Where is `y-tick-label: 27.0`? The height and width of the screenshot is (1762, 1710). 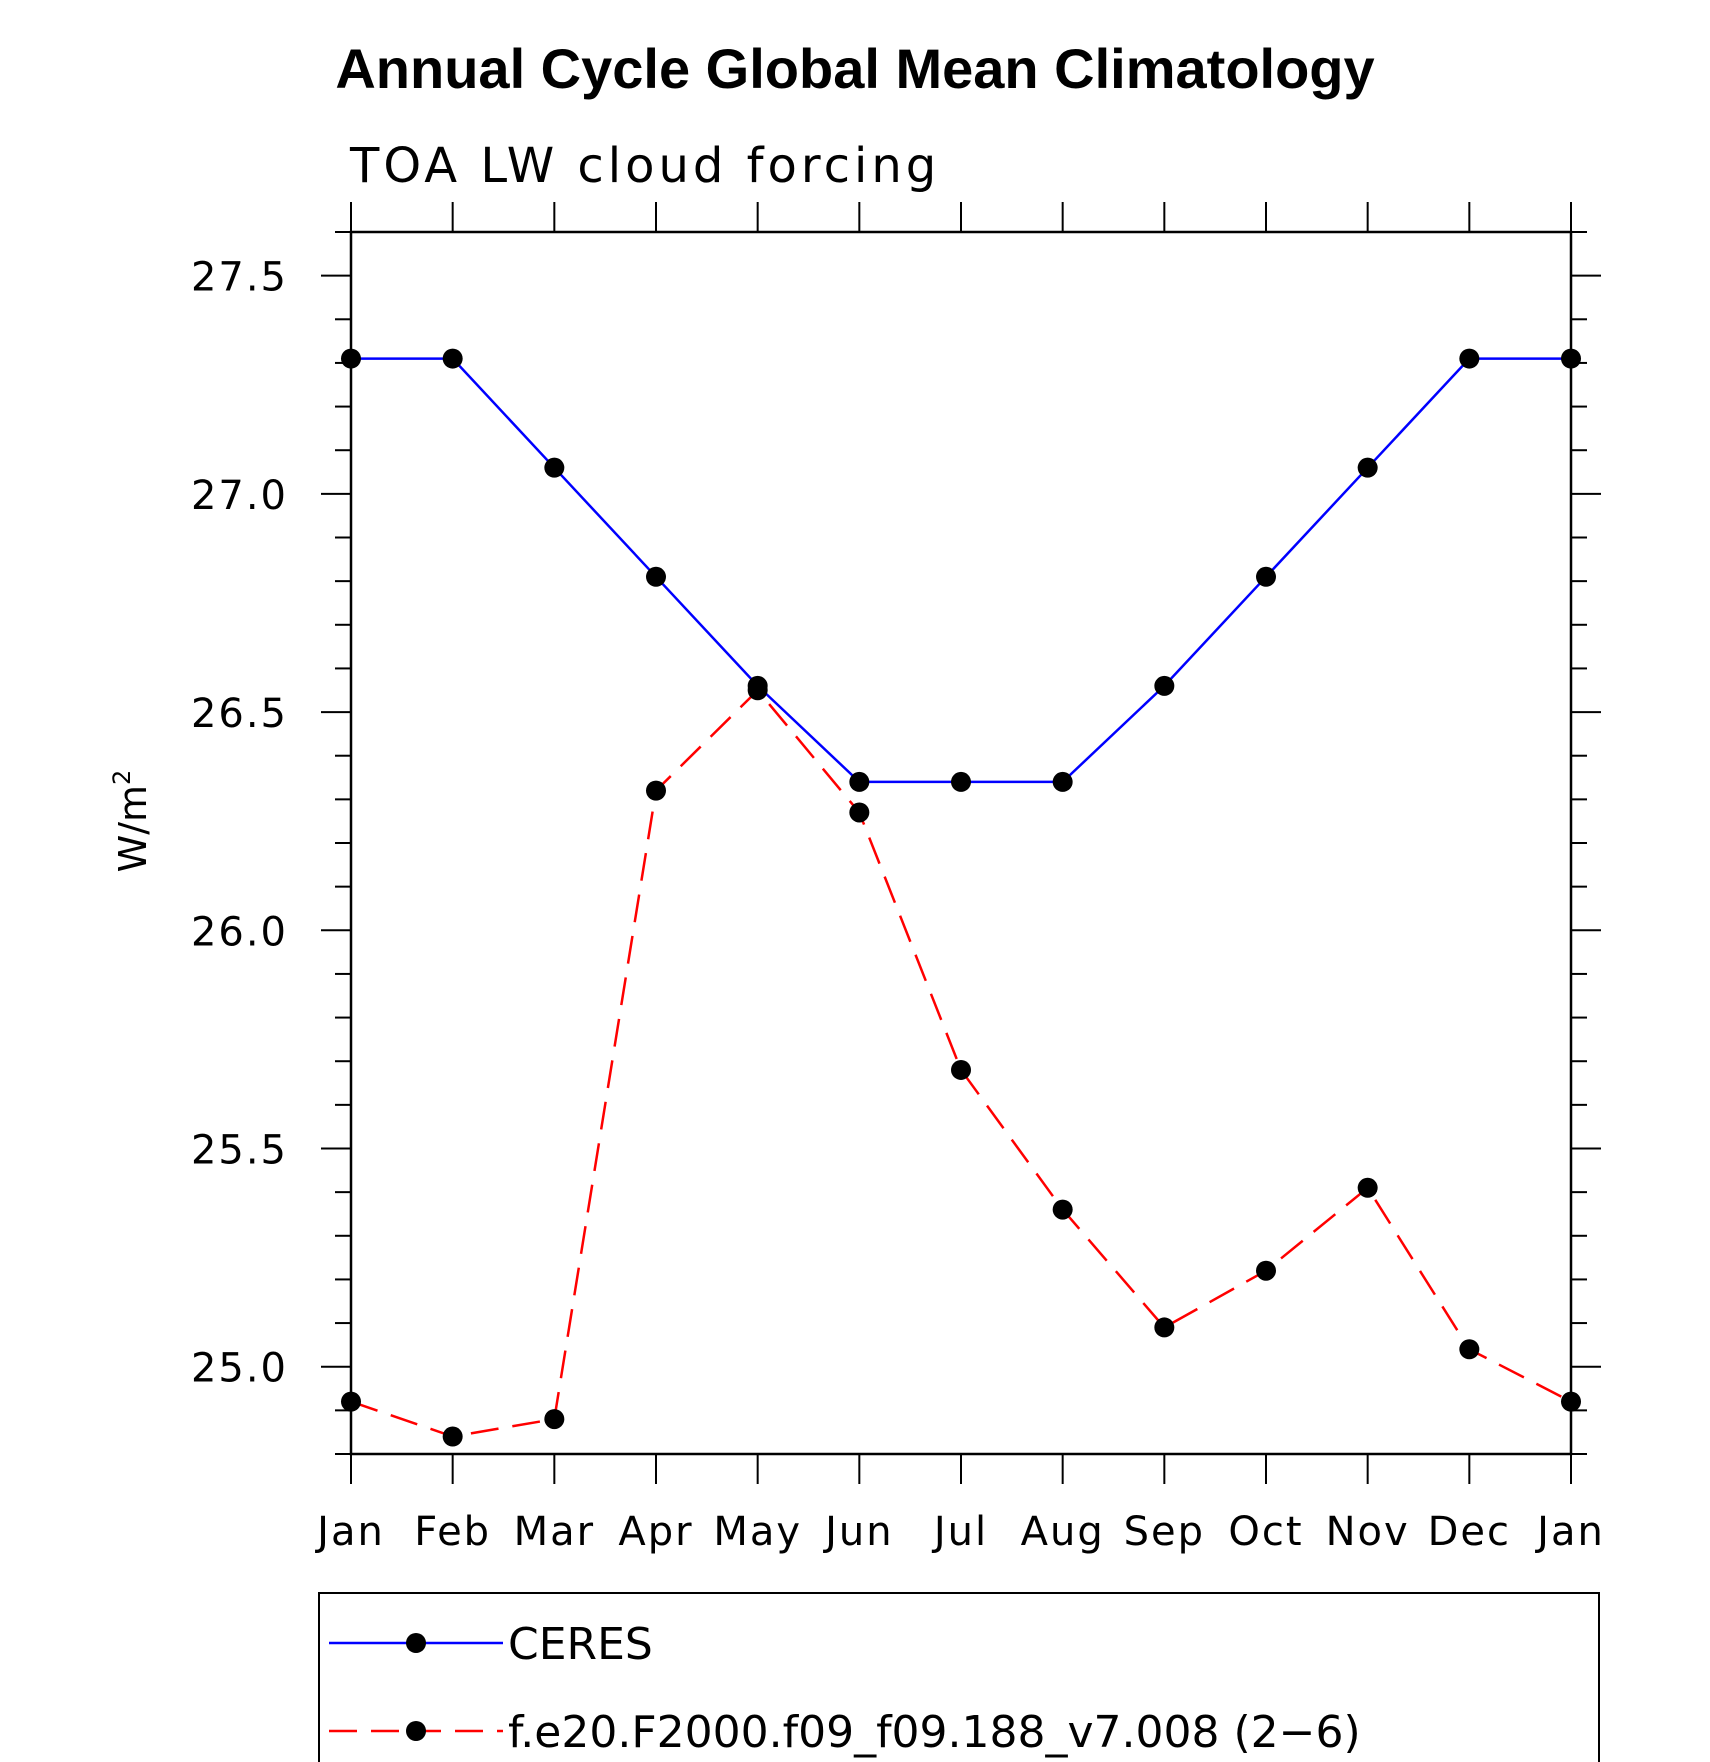
y-tick-label: 27.0 is located at coordinates (239, 496).